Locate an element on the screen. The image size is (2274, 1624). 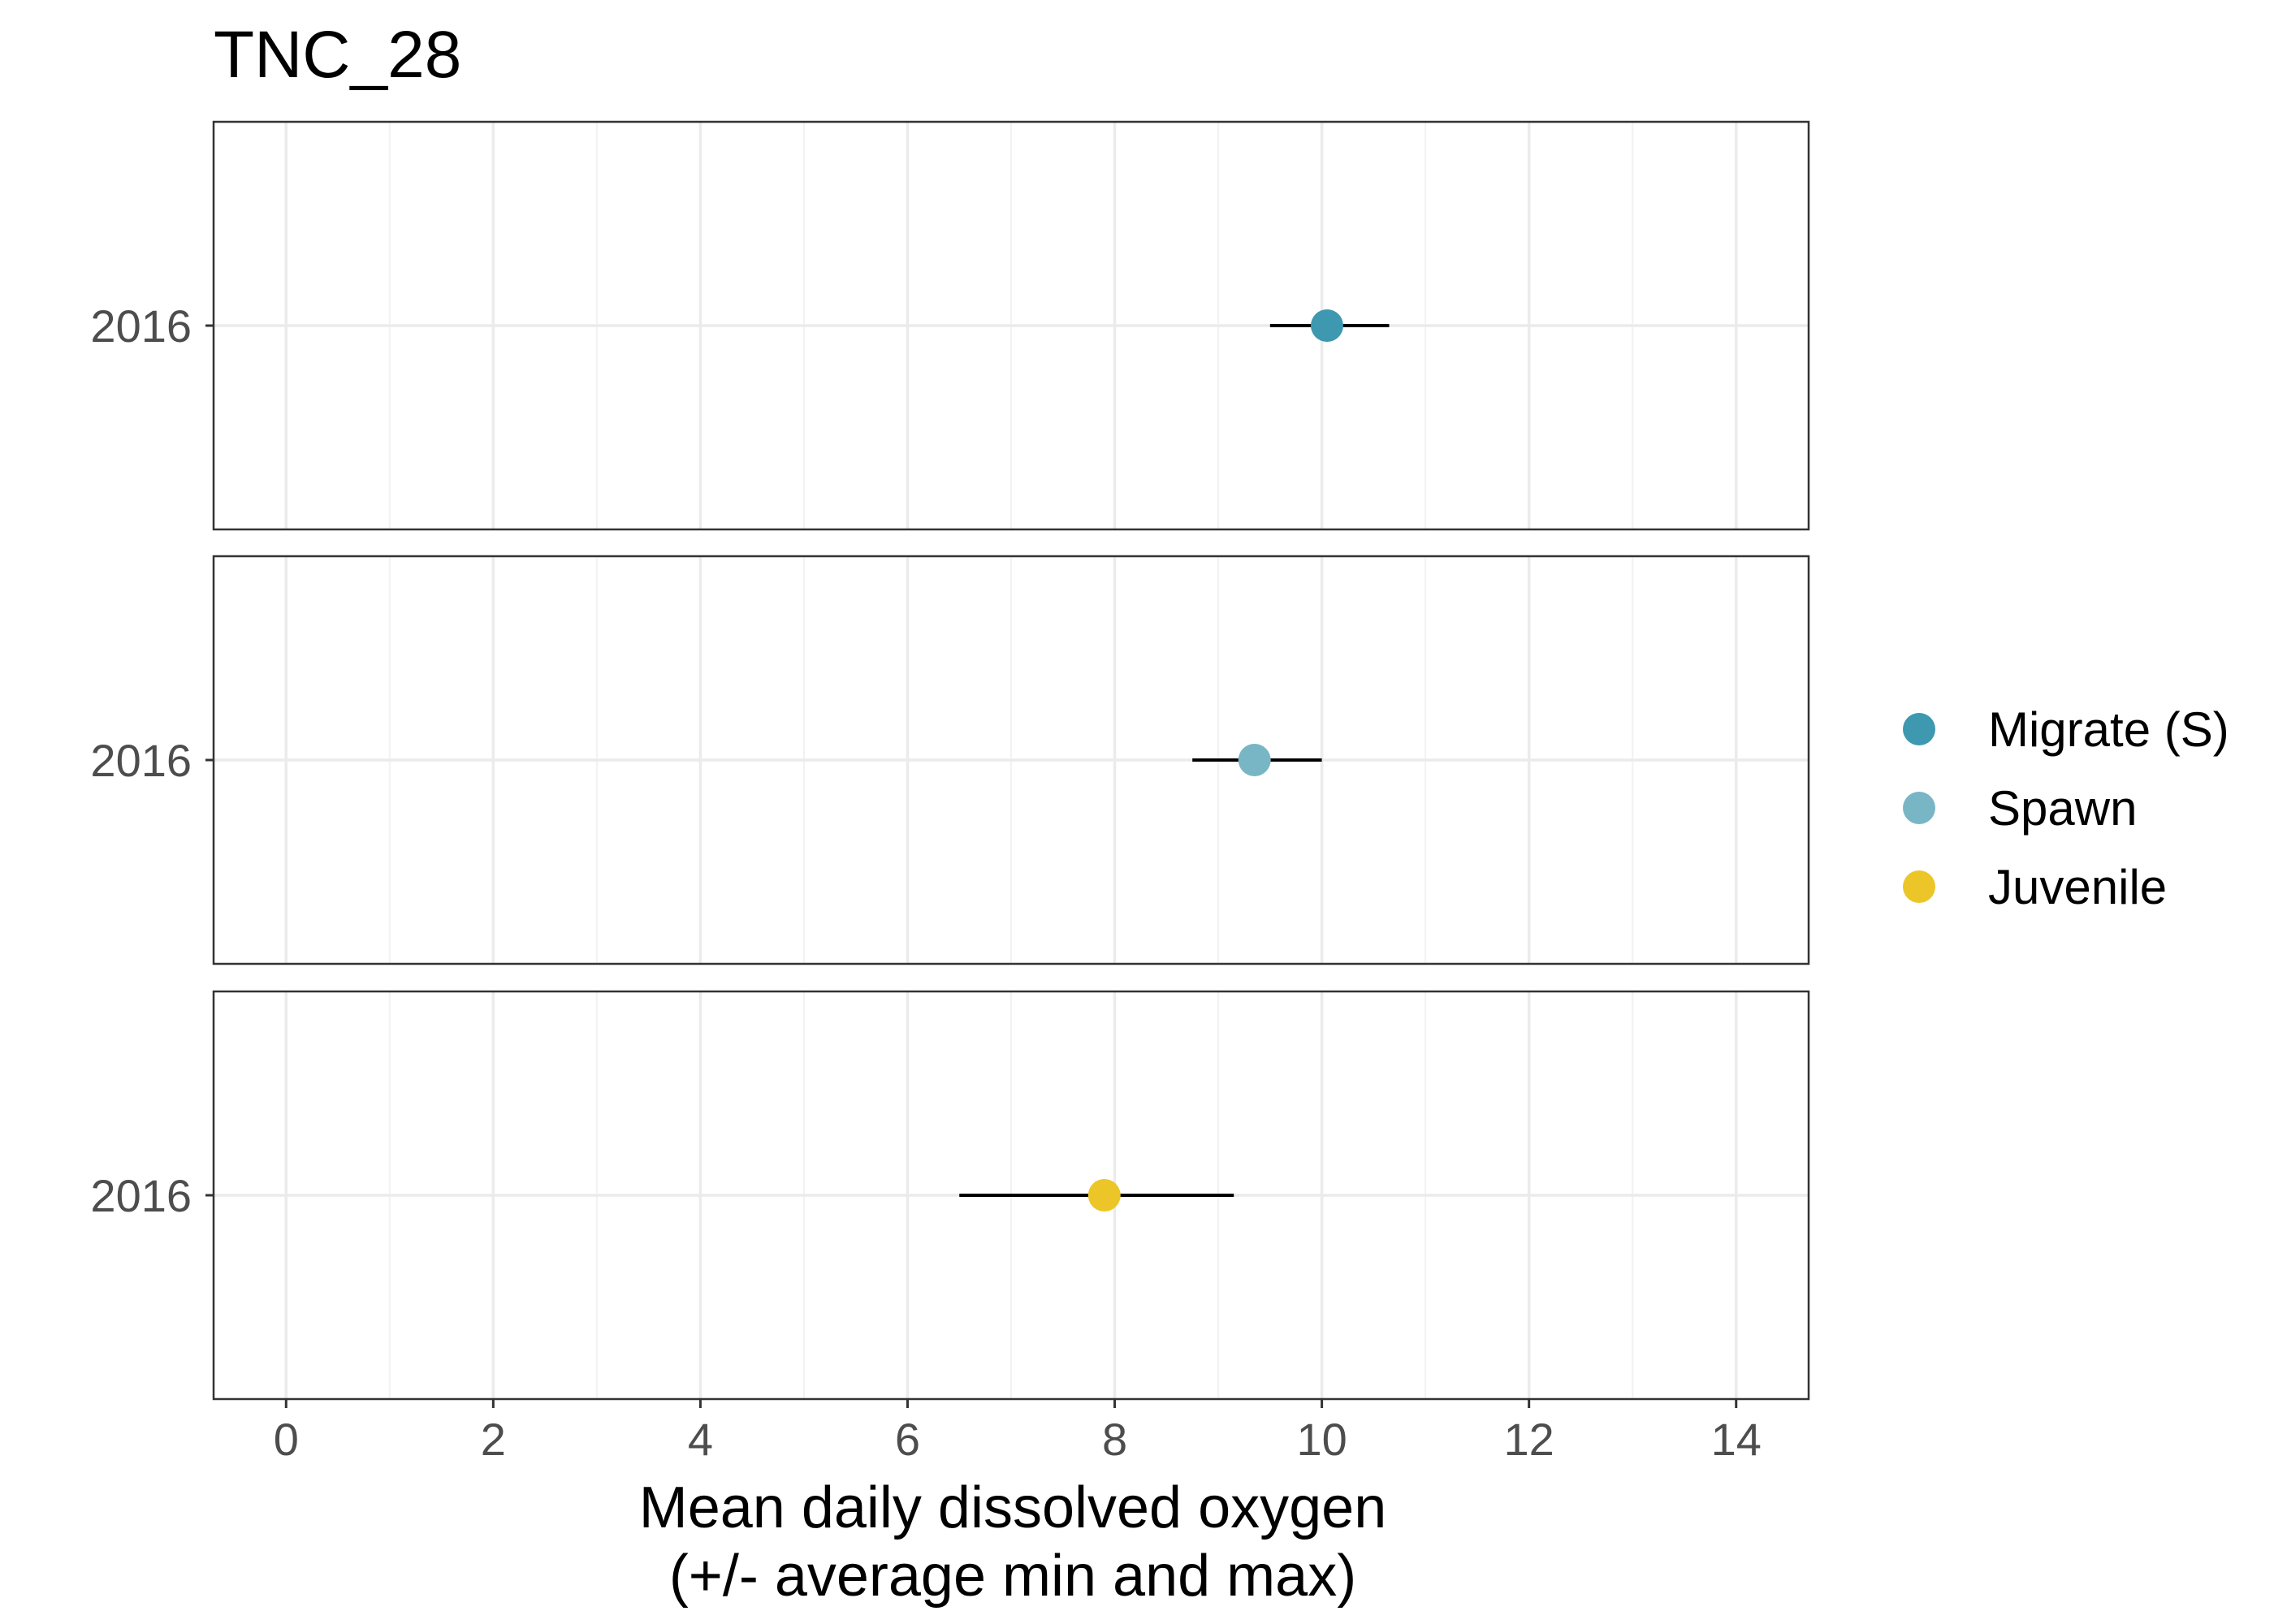
legend-label: Juvenile is located at coordinates (2077, 887).